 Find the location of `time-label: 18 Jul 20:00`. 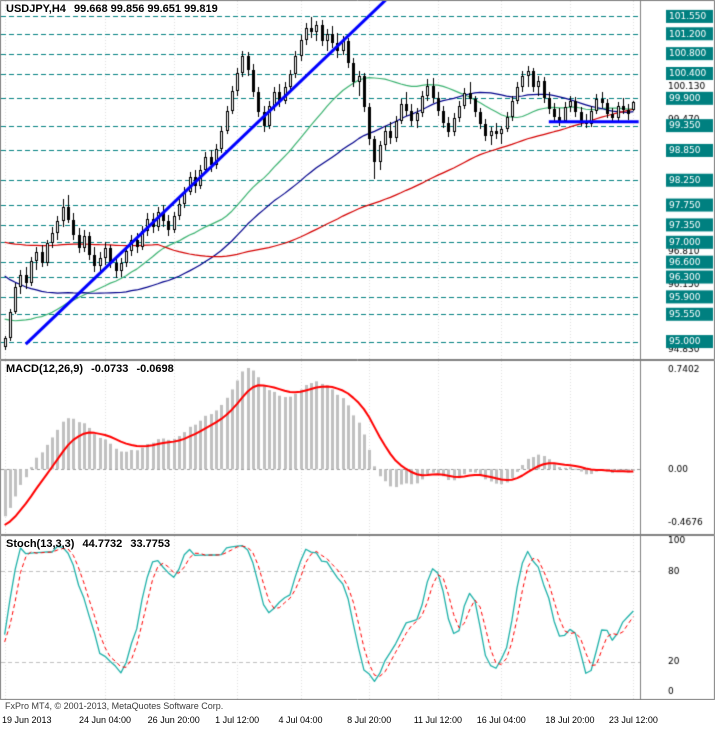

time-label: 18 Jul 20:00 is located at coordinates (570, 720).